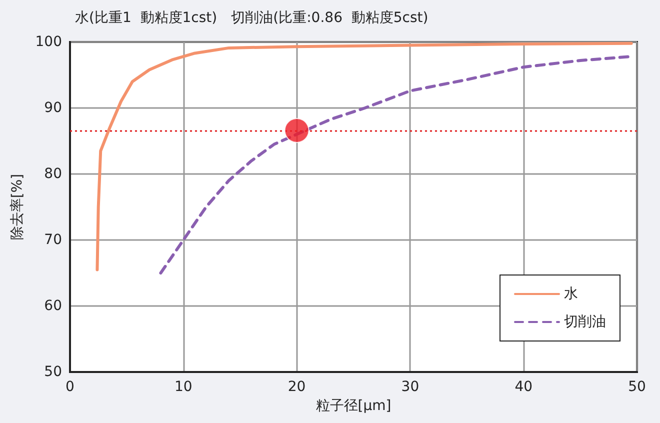 The image size is (660, 423). I want to click on x-tick-label: 50, so click(637, 387).